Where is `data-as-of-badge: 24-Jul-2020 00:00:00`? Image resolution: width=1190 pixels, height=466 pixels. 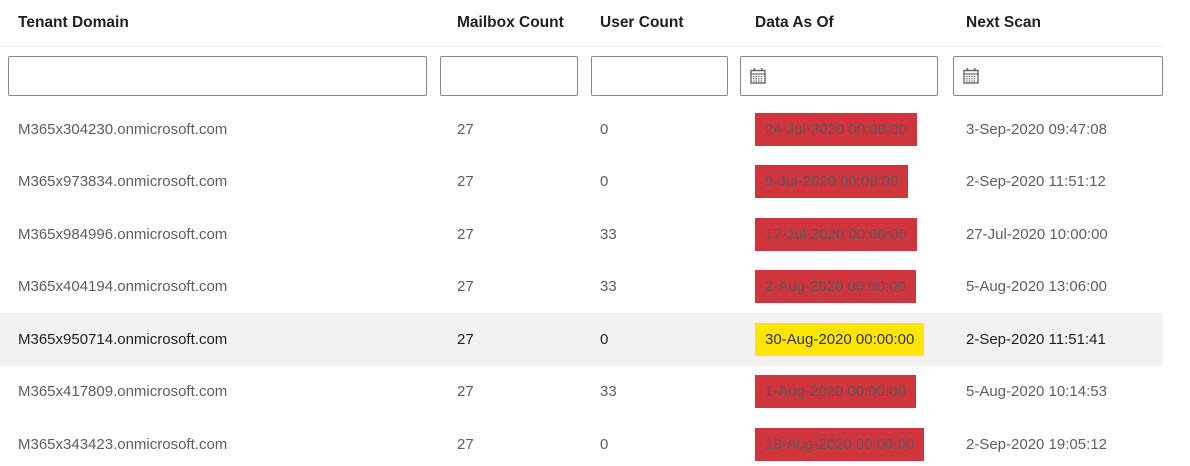 data-as-of-badge: 24-Jul-2020 00:00:00 is located at coordinates (836, 129).